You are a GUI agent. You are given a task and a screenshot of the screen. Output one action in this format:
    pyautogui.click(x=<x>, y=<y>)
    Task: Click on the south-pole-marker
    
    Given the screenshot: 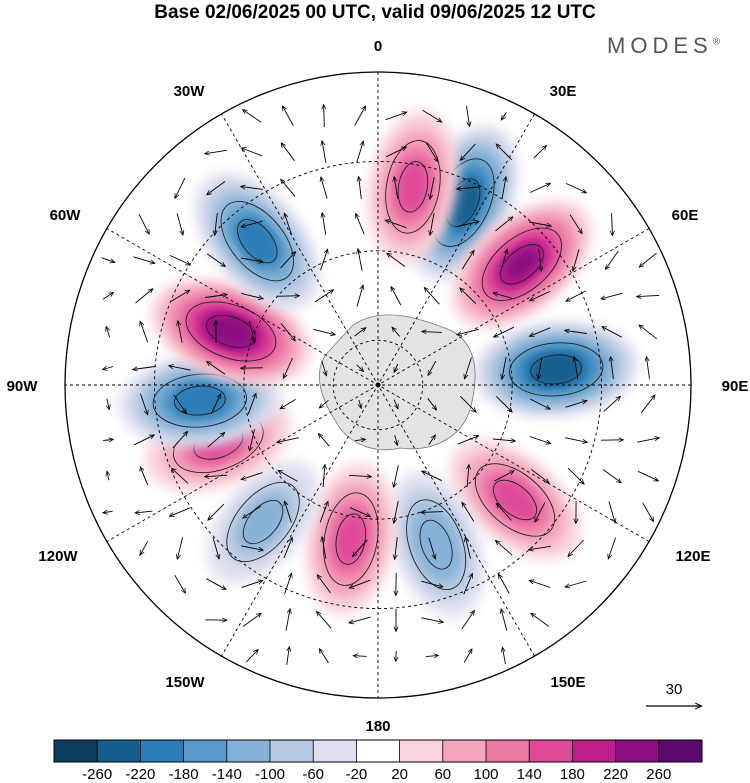 What is the action you would take?
    pyautogui.click(x=378, y=385)
    